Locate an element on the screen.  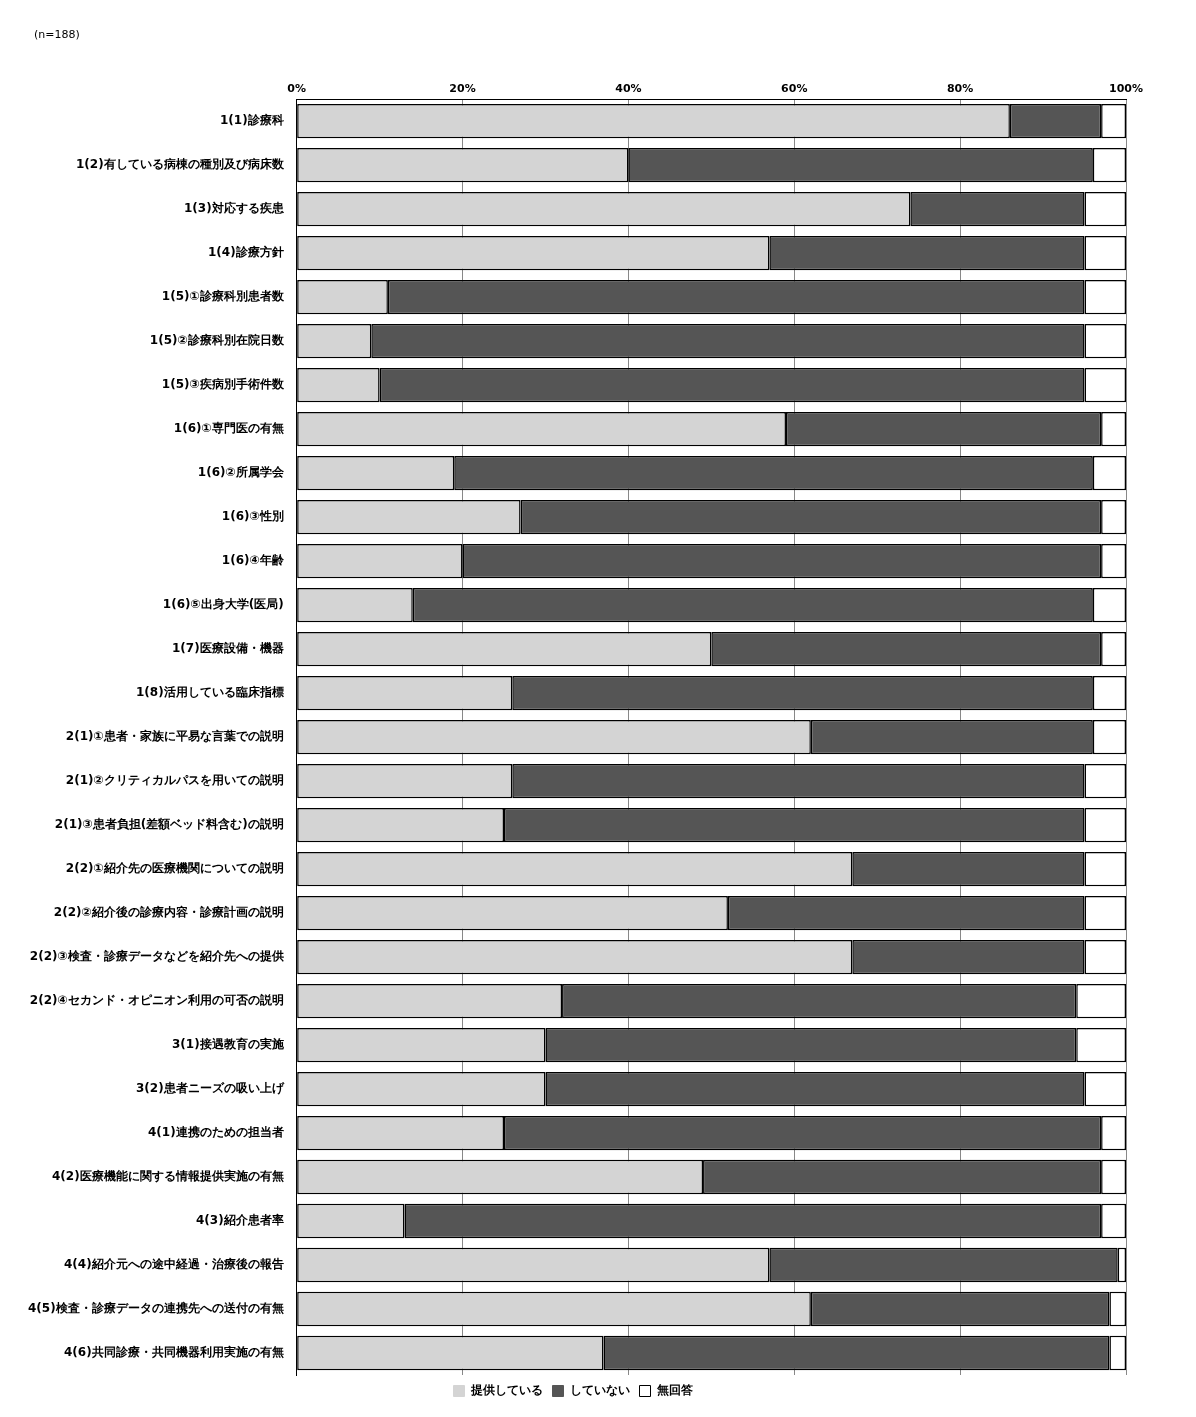
y-tick-label: 1(6)④年齢 is located at coordinates (253, 560).